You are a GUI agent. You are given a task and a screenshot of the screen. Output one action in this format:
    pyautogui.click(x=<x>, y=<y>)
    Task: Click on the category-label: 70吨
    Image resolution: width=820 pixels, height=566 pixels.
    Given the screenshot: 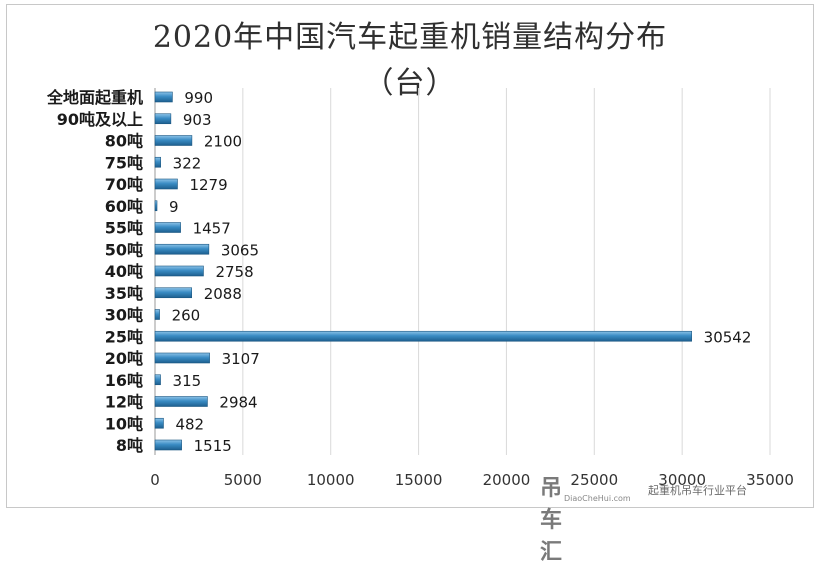 What is the action you would take?
    pyautogui.click(x=124, y=184)
    